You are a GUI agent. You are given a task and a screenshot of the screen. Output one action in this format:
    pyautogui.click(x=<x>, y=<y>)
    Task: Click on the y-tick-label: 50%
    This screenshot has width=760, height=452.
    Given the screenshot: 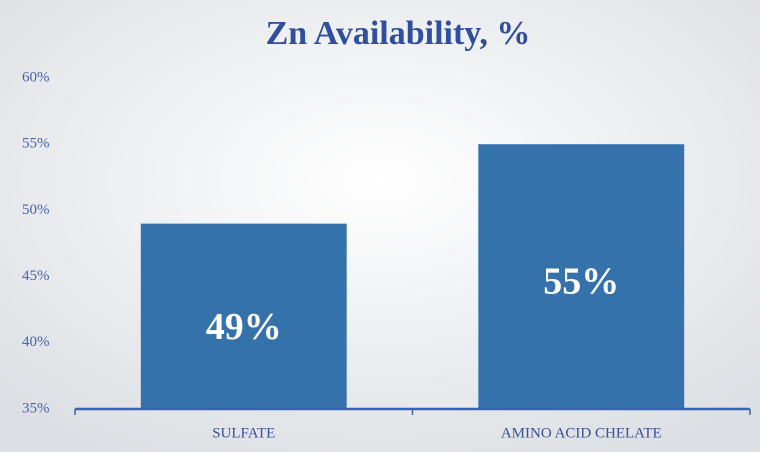 What is the action you would take?
    pyautogui.click(x=36, y=210)
    